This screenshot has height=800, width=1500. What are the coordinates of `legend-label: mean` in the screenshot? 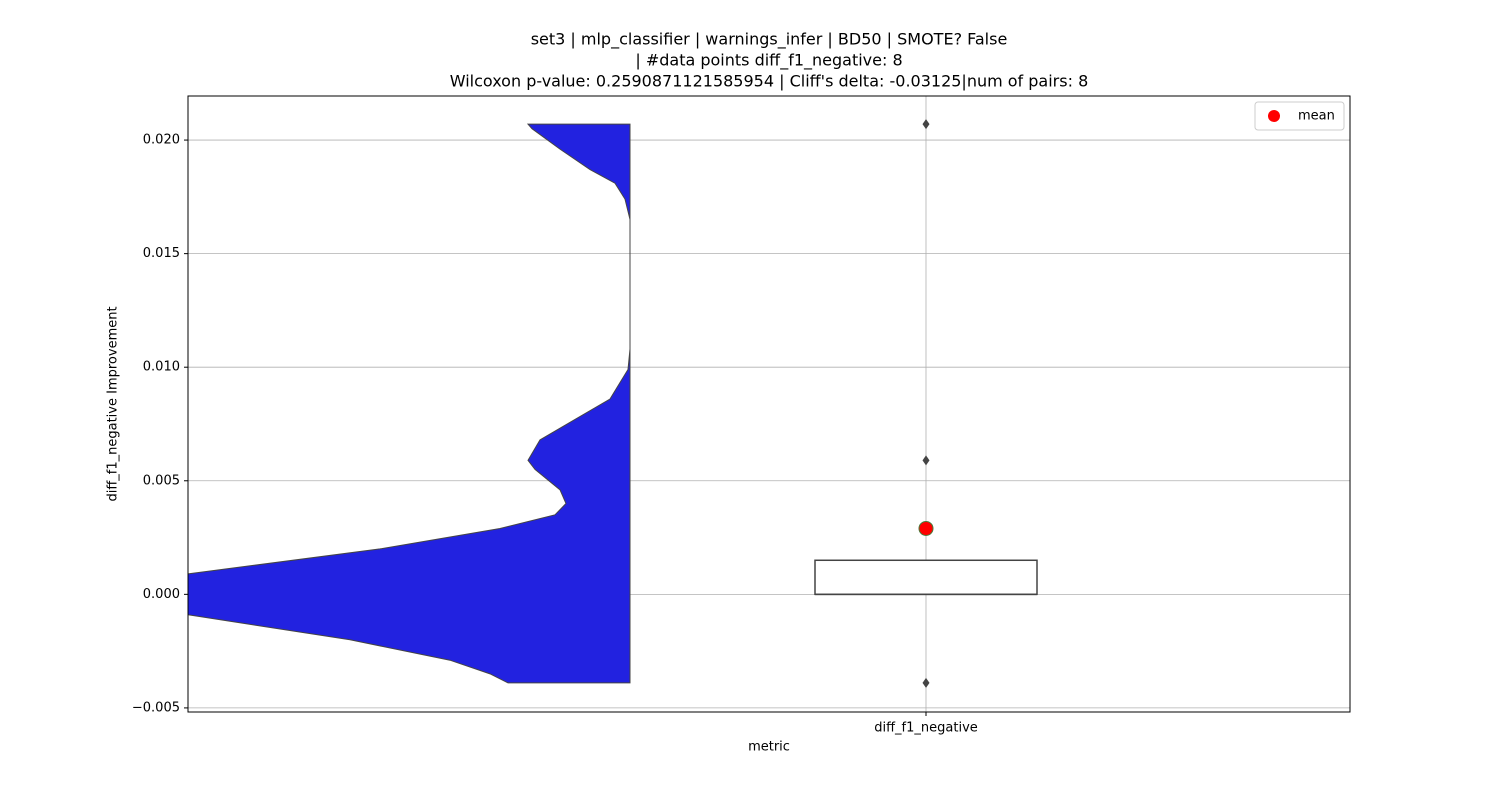 It's located at (1316, 116).